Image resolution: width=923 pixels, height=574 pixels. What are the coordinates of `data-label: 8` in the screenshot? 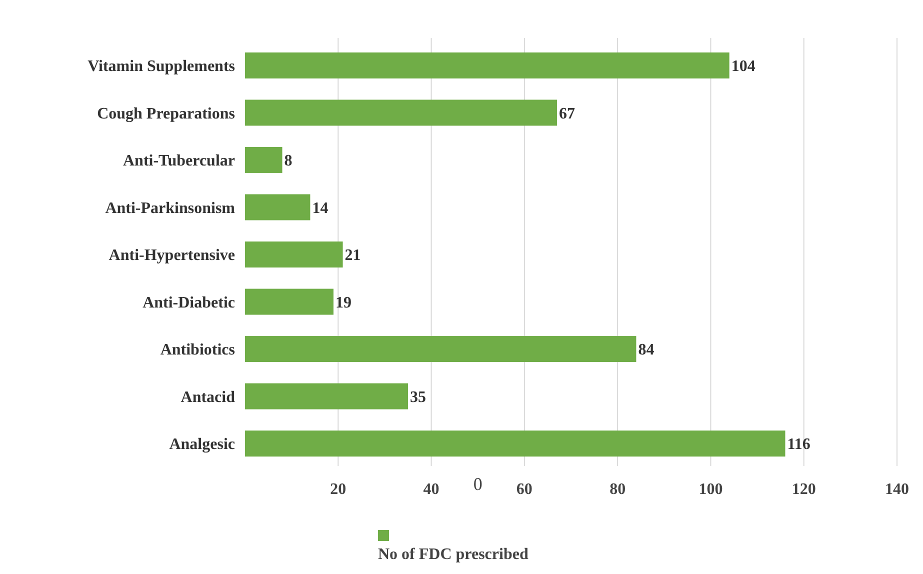 It's located at (288, 161).